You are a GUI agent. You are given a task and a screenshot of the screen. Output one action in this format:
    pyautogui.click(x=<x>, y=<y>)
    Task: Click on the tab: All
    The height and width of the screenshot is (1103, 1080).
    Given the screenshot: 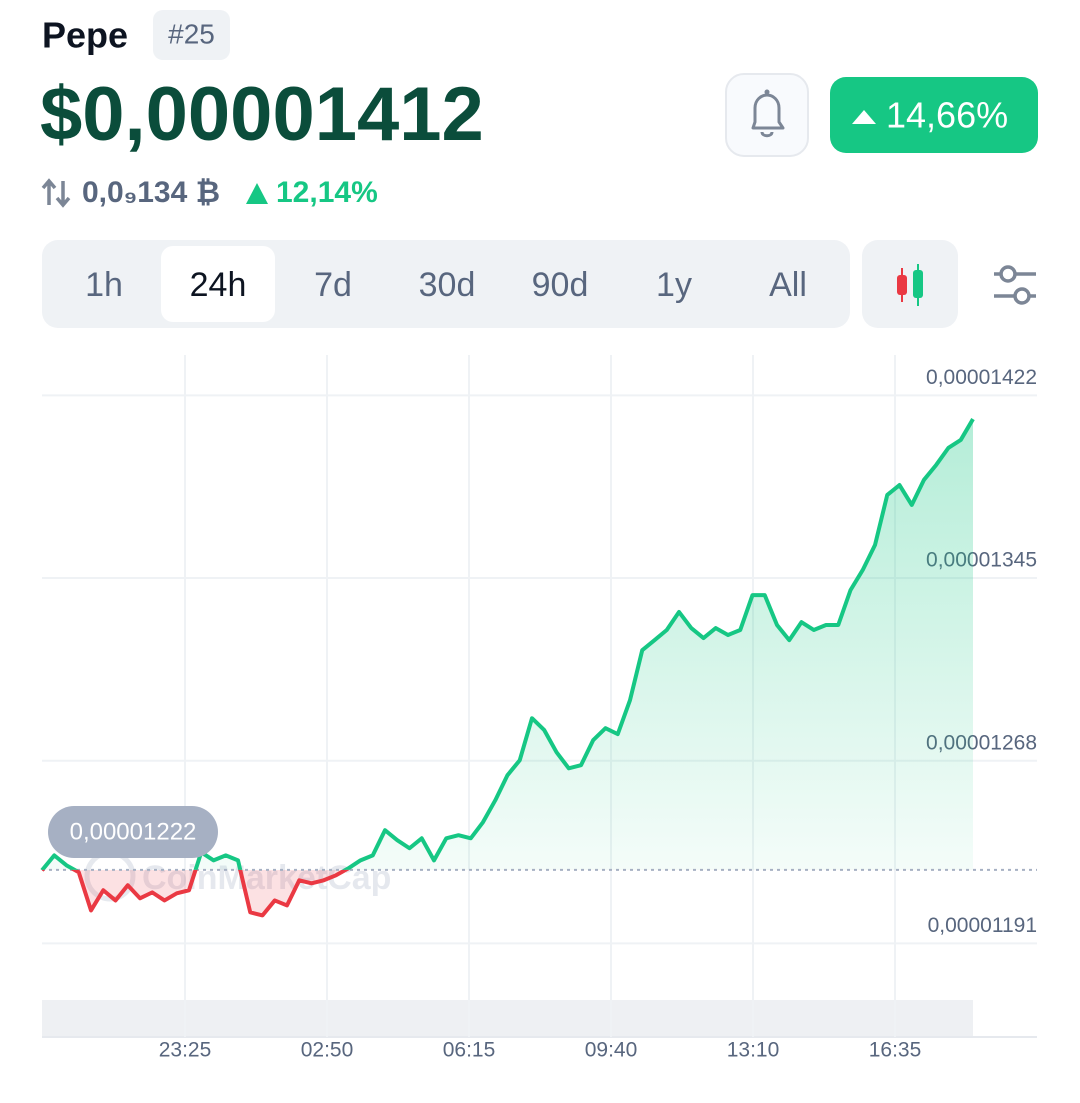 What is the action you would take?
    pyautogui.click(x=788, y=285)
    